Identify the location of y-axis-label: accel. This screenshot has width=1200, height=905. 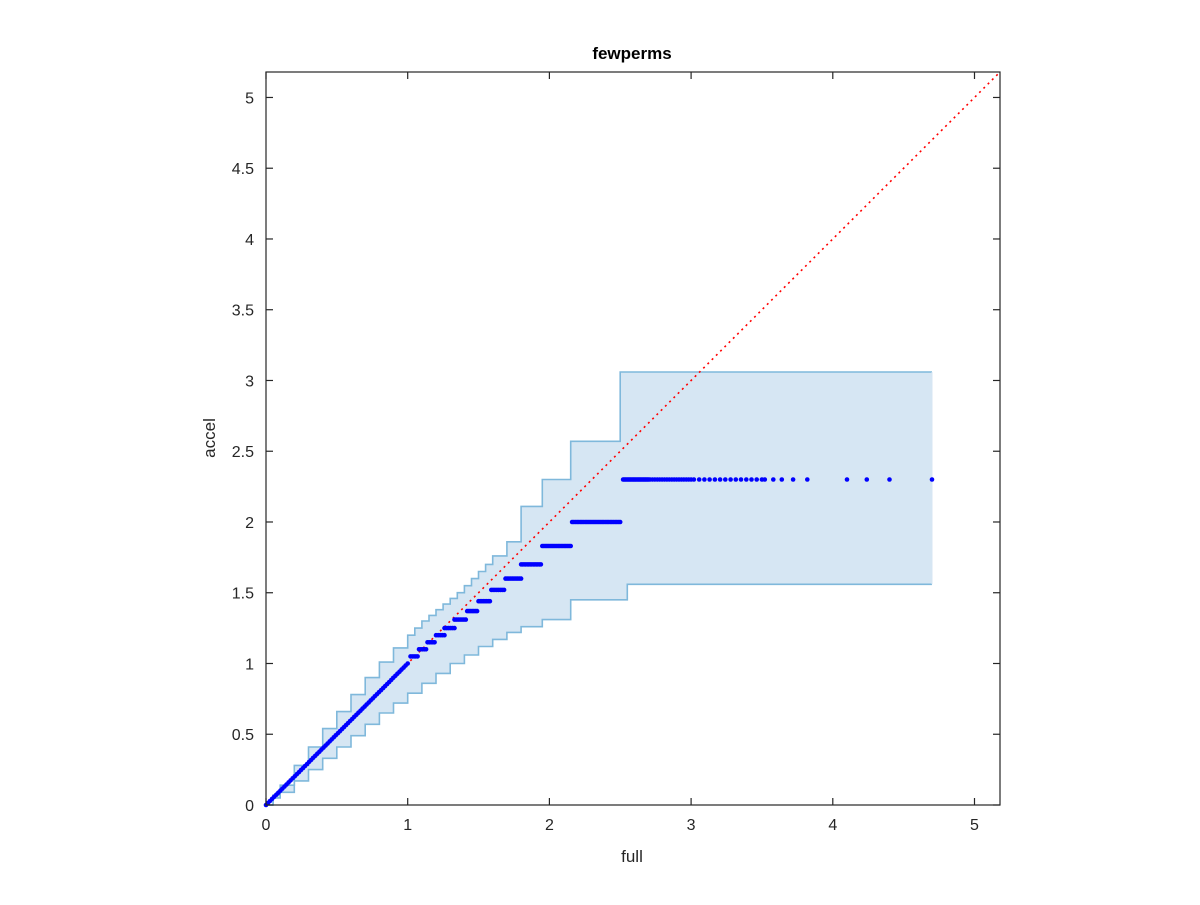
(209, 438).